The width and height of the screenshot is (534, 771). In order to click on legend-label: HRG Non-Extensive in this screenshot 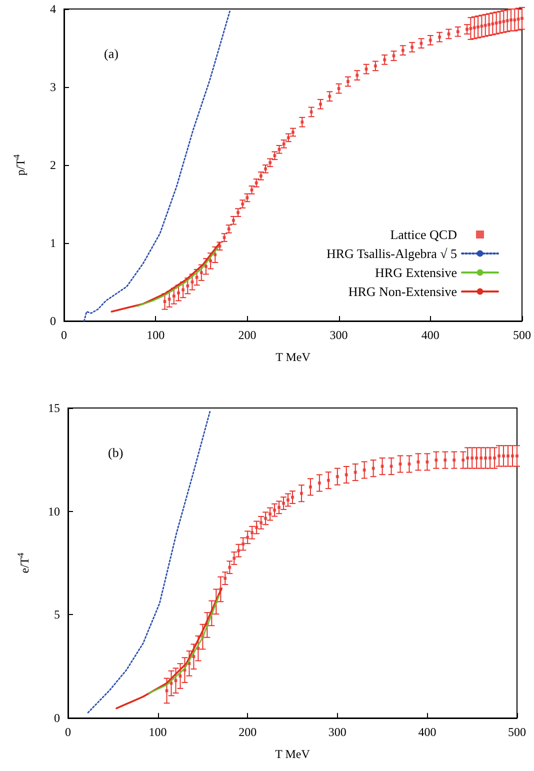, I will do `click(403, 291)`.